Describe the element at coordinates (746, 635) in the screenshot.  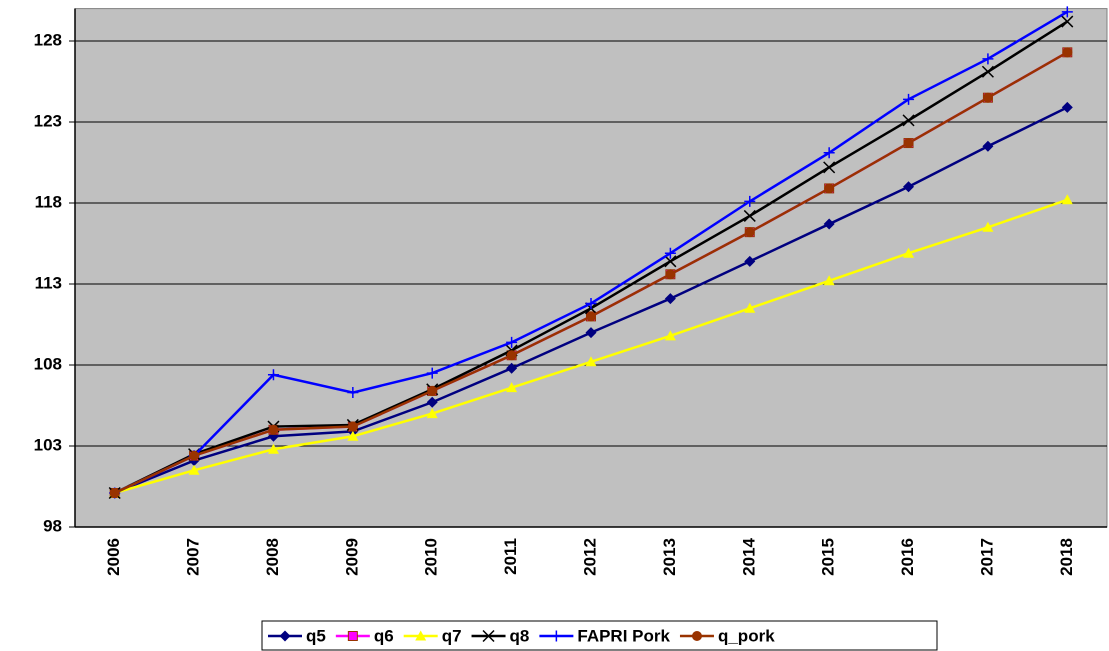
I see `legend-label: q_pork` at that location.